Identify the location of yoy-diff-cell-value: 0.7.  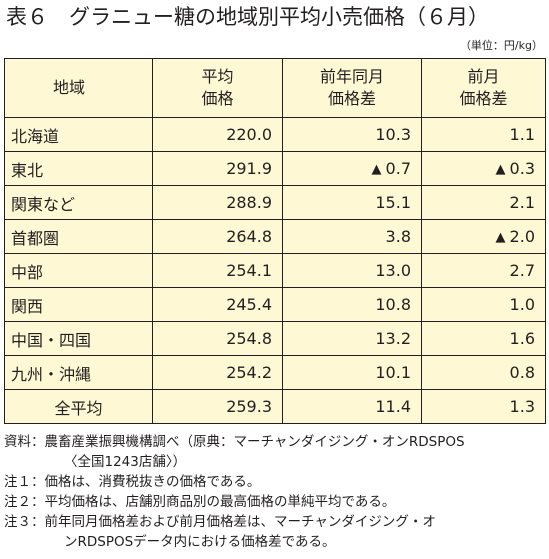
(398, 168).